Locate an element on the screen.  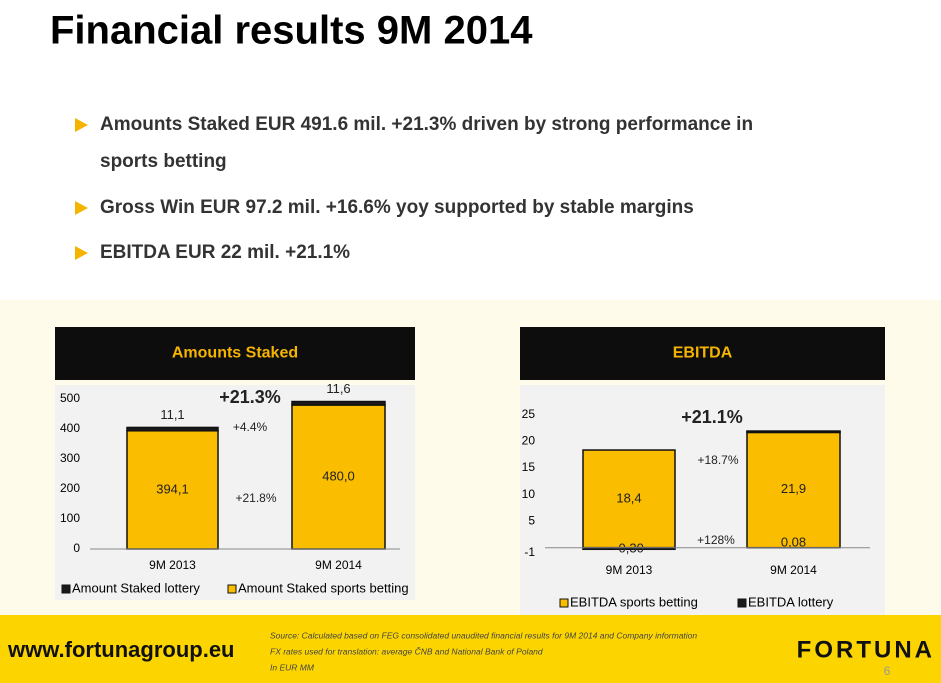
footer-band is located at coordinates (470, 649).